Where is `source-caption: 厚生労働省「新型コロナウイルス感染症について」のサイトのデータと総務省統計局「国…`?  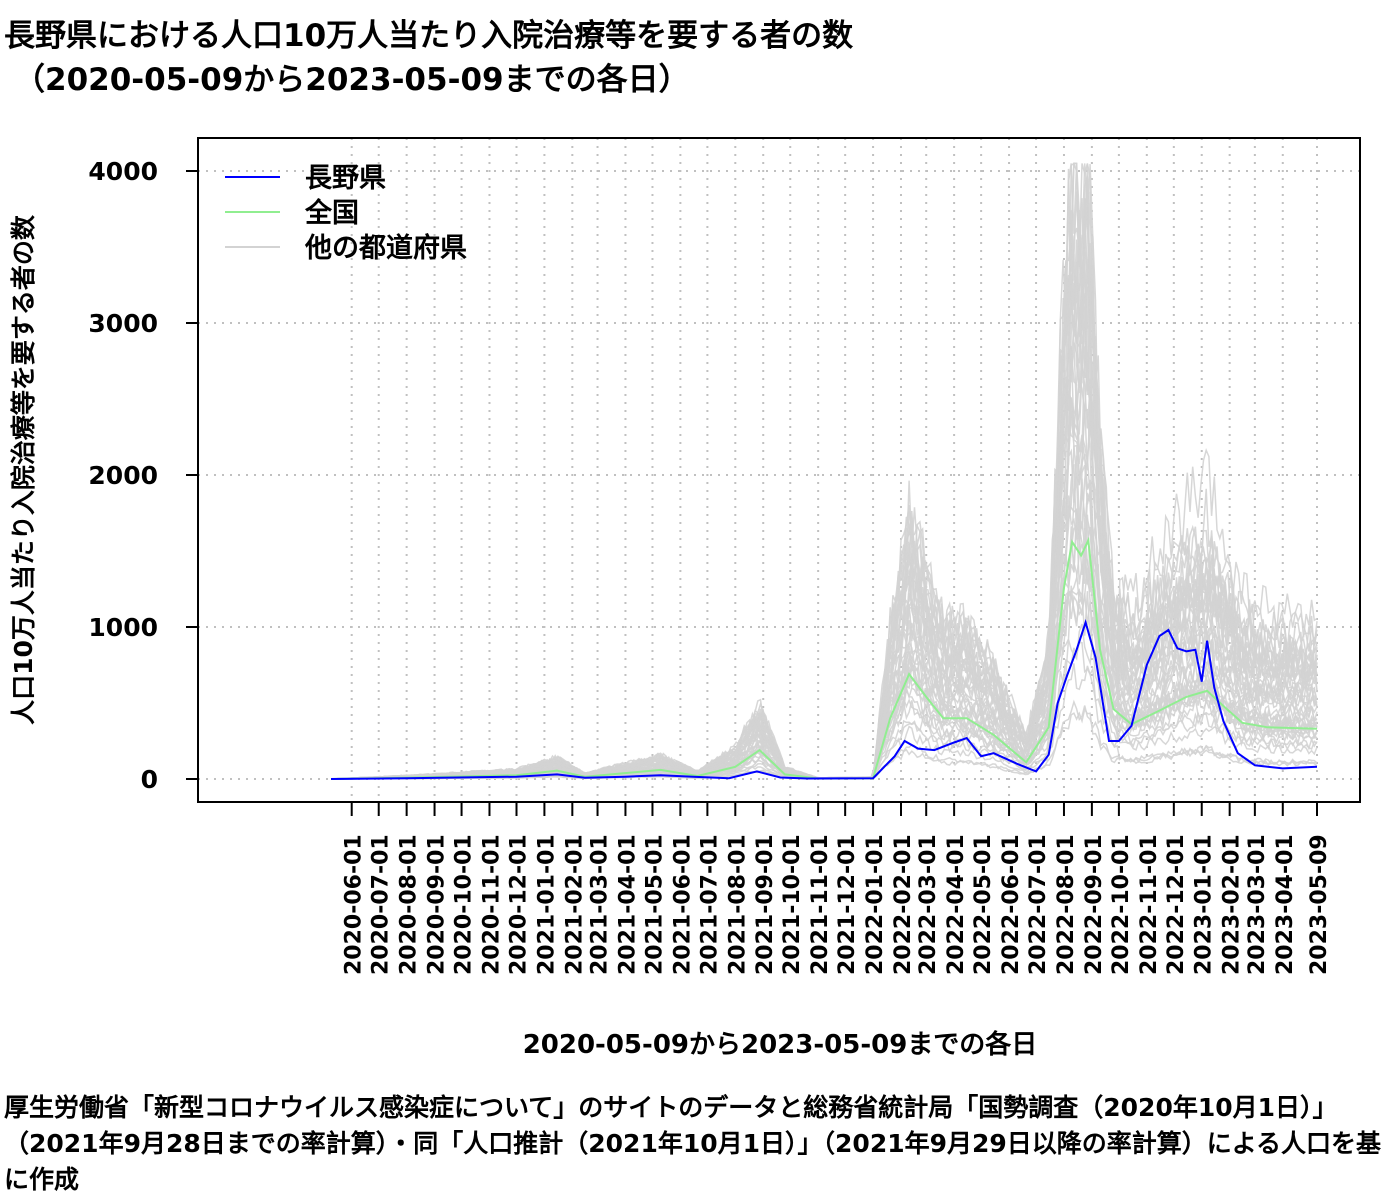
source-caption: 厚生労働省「新型コロナウイルス感染症について」のサイトのデータと総務省統計局「国… is located at coordinates (693, 1143).